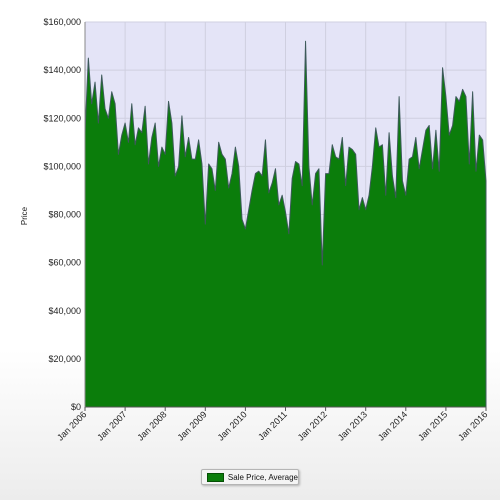 This screenshot has height=500, width=500. What do you see at coordinates (472, 425) in the screenshot?
I see `x-tick-label: Jan 2016` at bounding box center [472, 425].